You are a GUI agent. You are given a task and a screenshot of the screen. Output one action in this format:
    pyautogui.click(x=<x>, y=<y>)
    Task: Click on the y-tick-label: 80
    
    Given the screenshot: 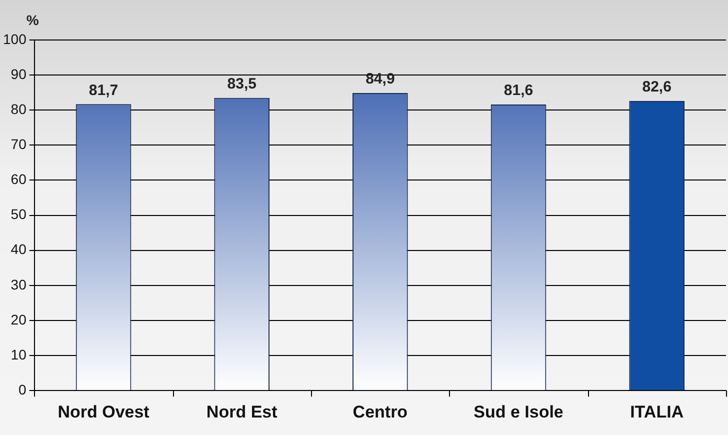 What is the action you would take?
    pyautogui.click(x=18, y=108)
    